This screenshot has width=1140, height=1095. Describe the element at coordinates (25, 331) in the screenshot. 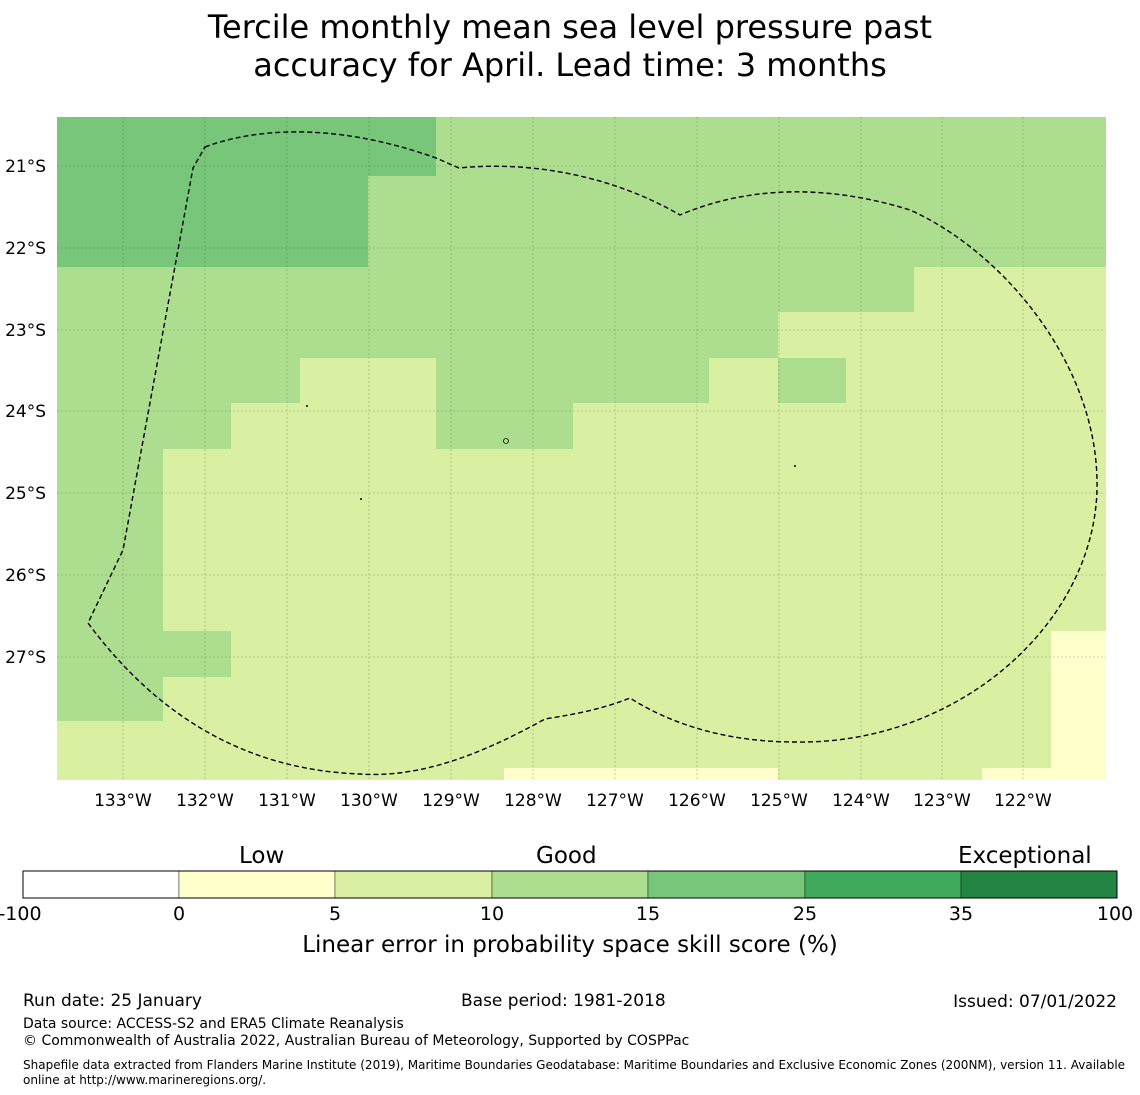

I see `lat-label: 23°S` at that location.